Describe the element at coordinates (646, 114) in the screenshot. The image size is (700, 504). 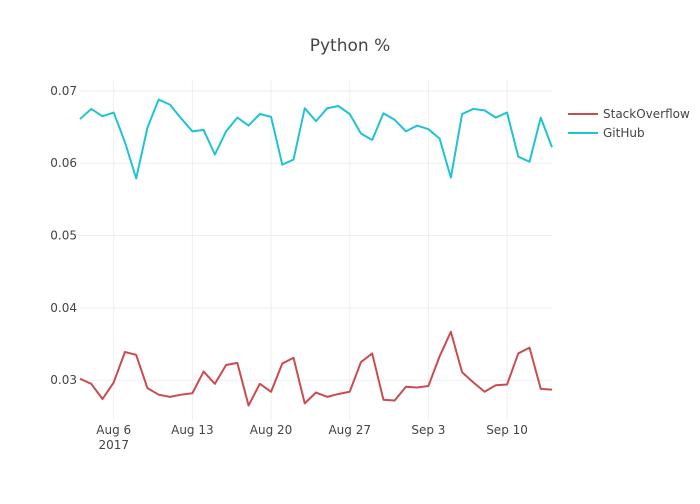
I see `legend-label: StackOverflow` at that location.